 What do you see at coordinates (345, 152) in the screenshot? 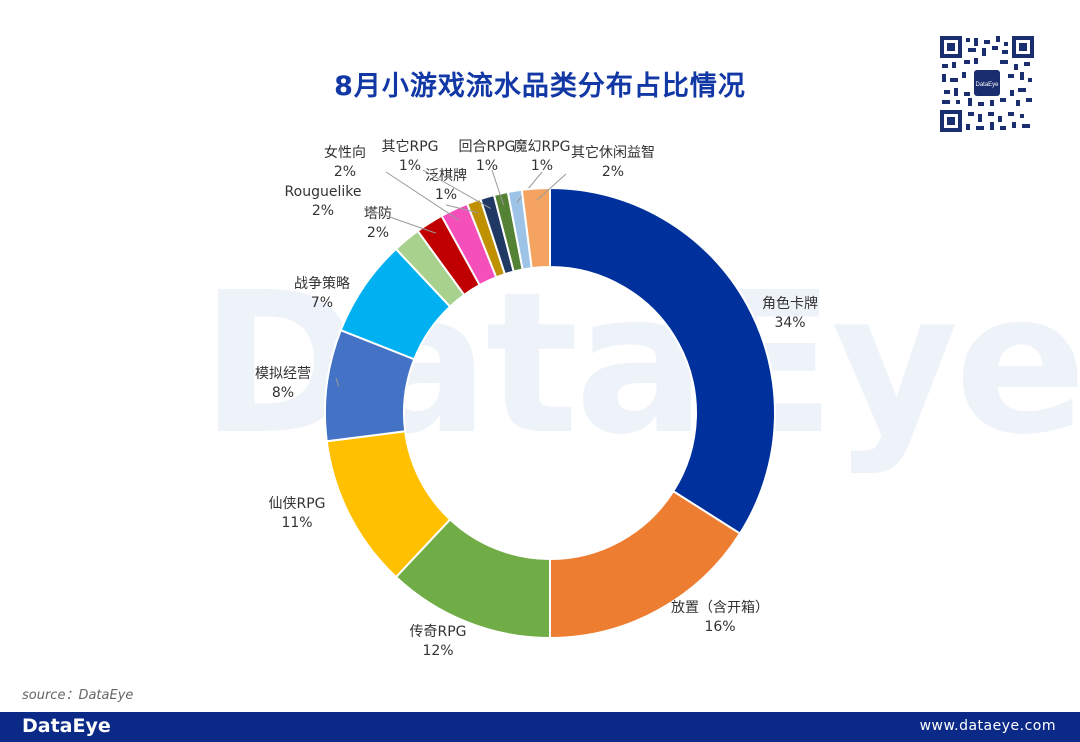
I see `slice-label: 女性向` at bounding box center [345, 152].